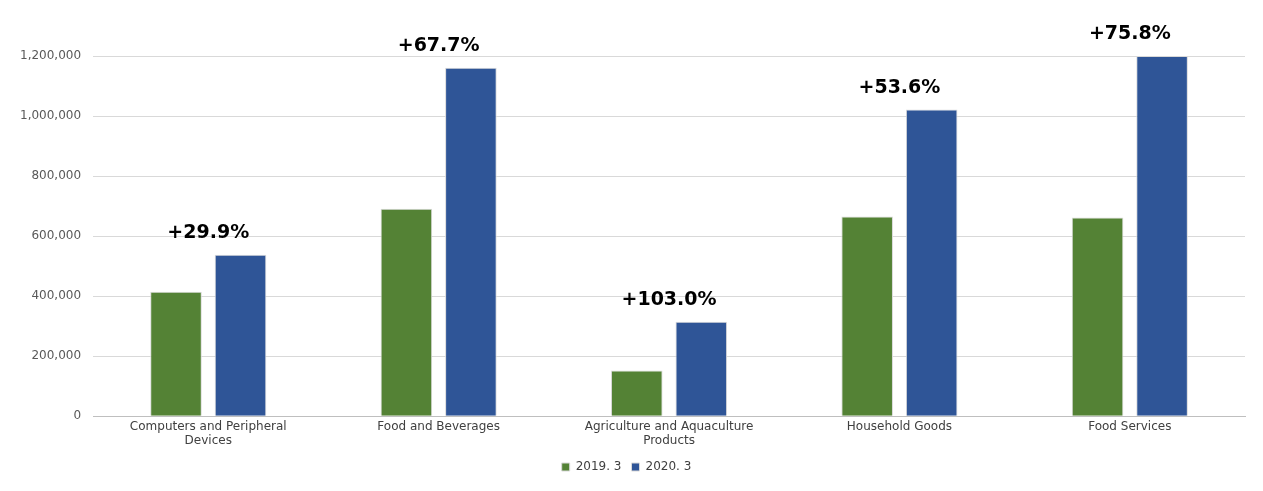  I want to click on text: +67.7%, so click(438, 44).